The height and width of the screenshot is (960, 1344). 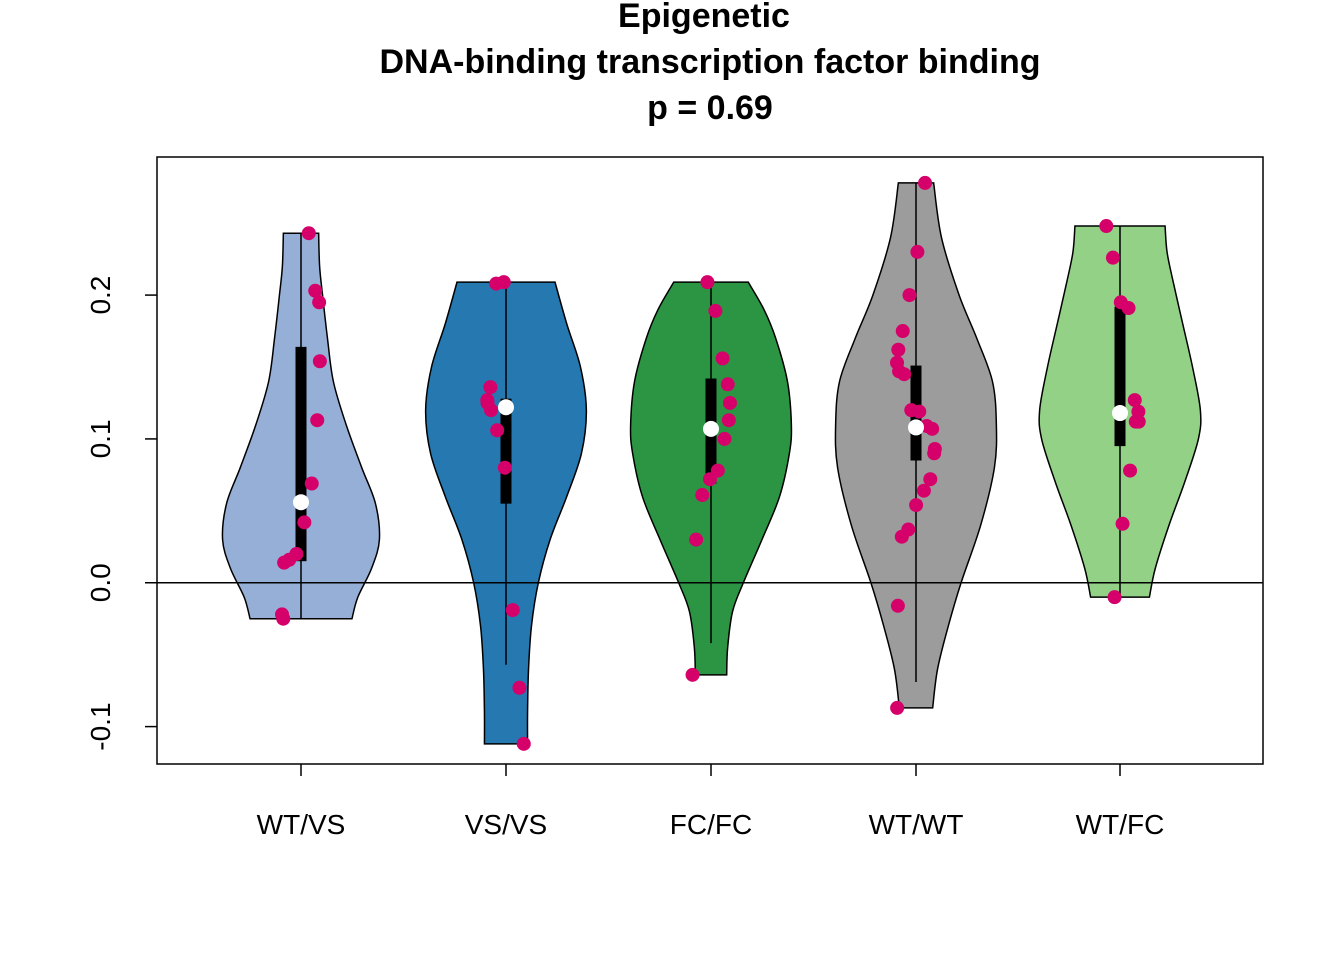 I want to click on chart-title-line-1: Epigenetic, so click(x=704, y=17).